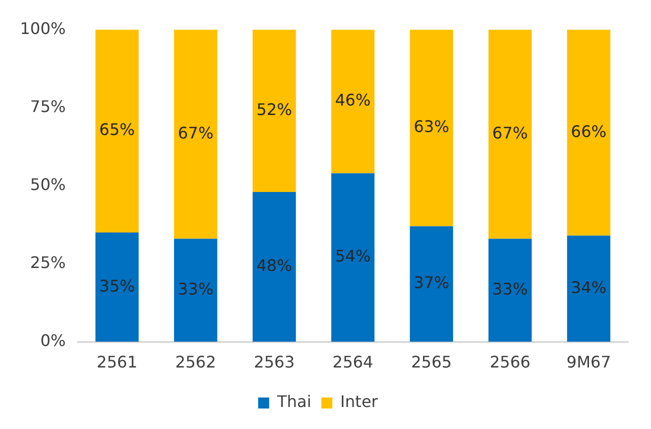  I want to click on y-tick-label: 50%, so click(48, 184).